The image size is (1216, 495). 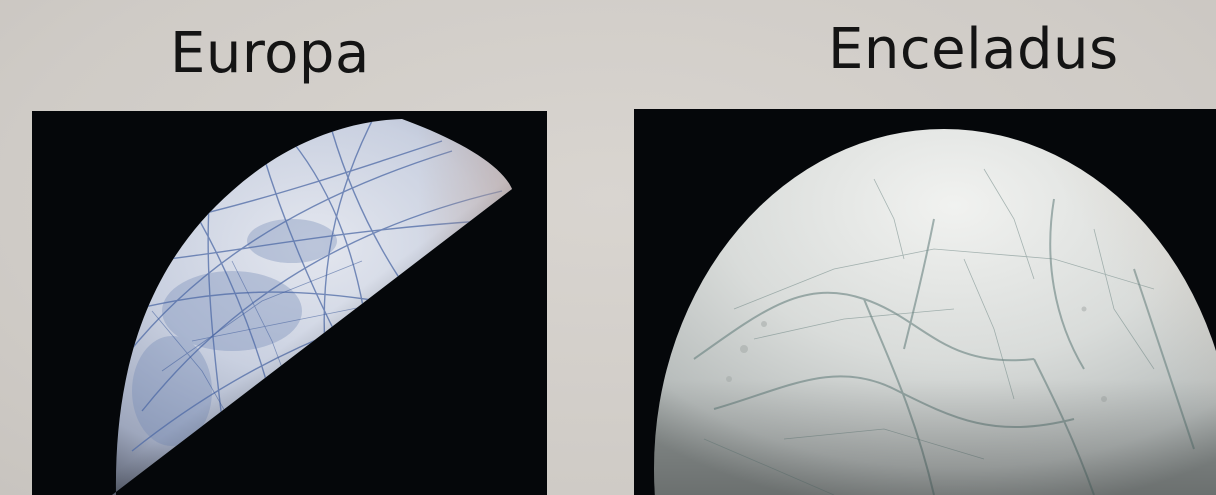 I want to click on enceladus-title: Enceladus, so click(x=973, y=49).